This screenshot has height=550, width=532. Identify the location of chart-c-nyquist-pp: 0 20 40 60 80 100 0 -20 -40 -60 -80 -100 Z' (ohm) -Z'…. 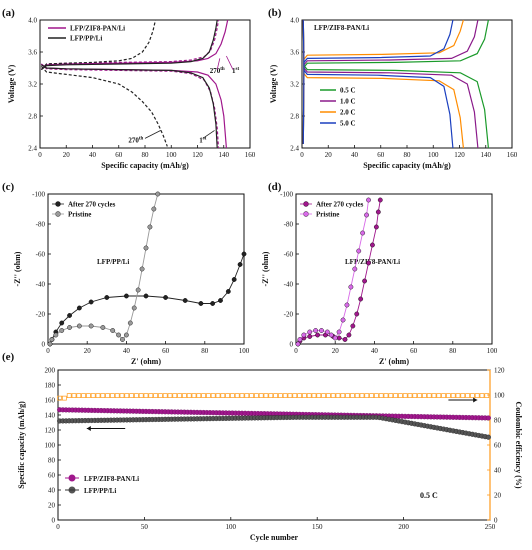
(131, 279).